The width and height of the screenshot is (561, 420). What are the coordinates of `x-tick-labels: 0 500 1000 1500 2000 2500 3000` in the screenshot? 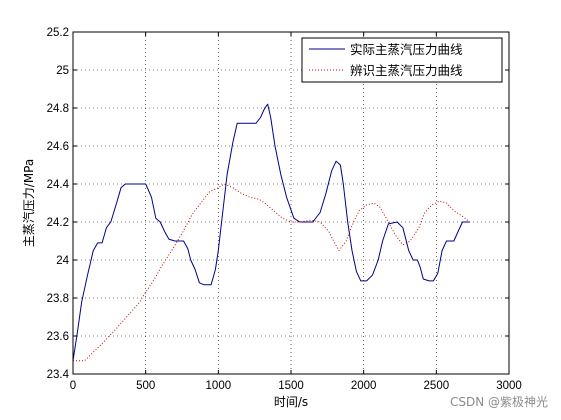 It's located at (296, 386).